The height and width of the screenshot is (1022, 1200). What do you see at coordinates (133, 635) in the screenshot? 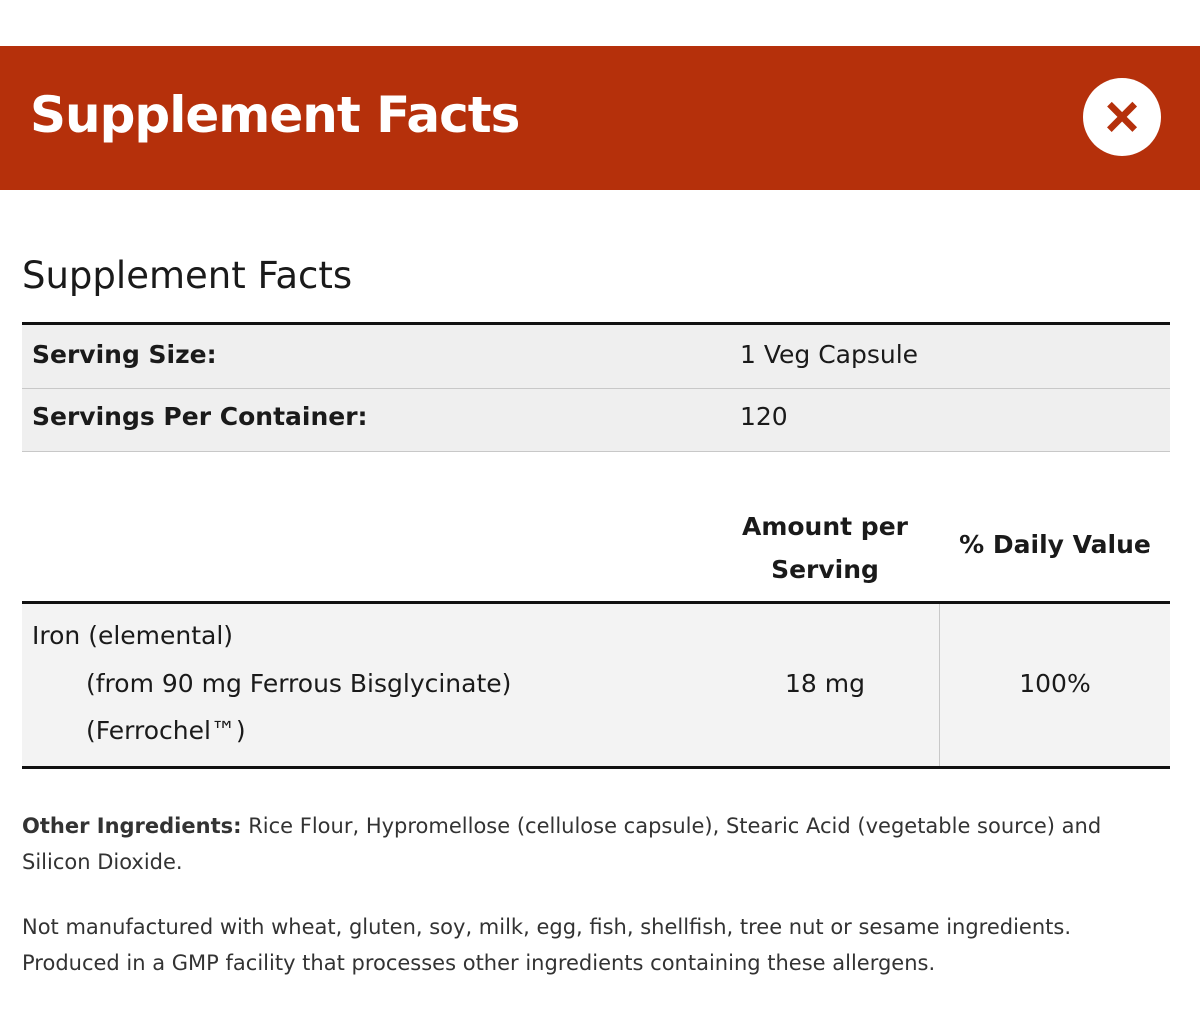
I see `nutrient-name: Iron (elemental)` at bounding box center [133, 635].